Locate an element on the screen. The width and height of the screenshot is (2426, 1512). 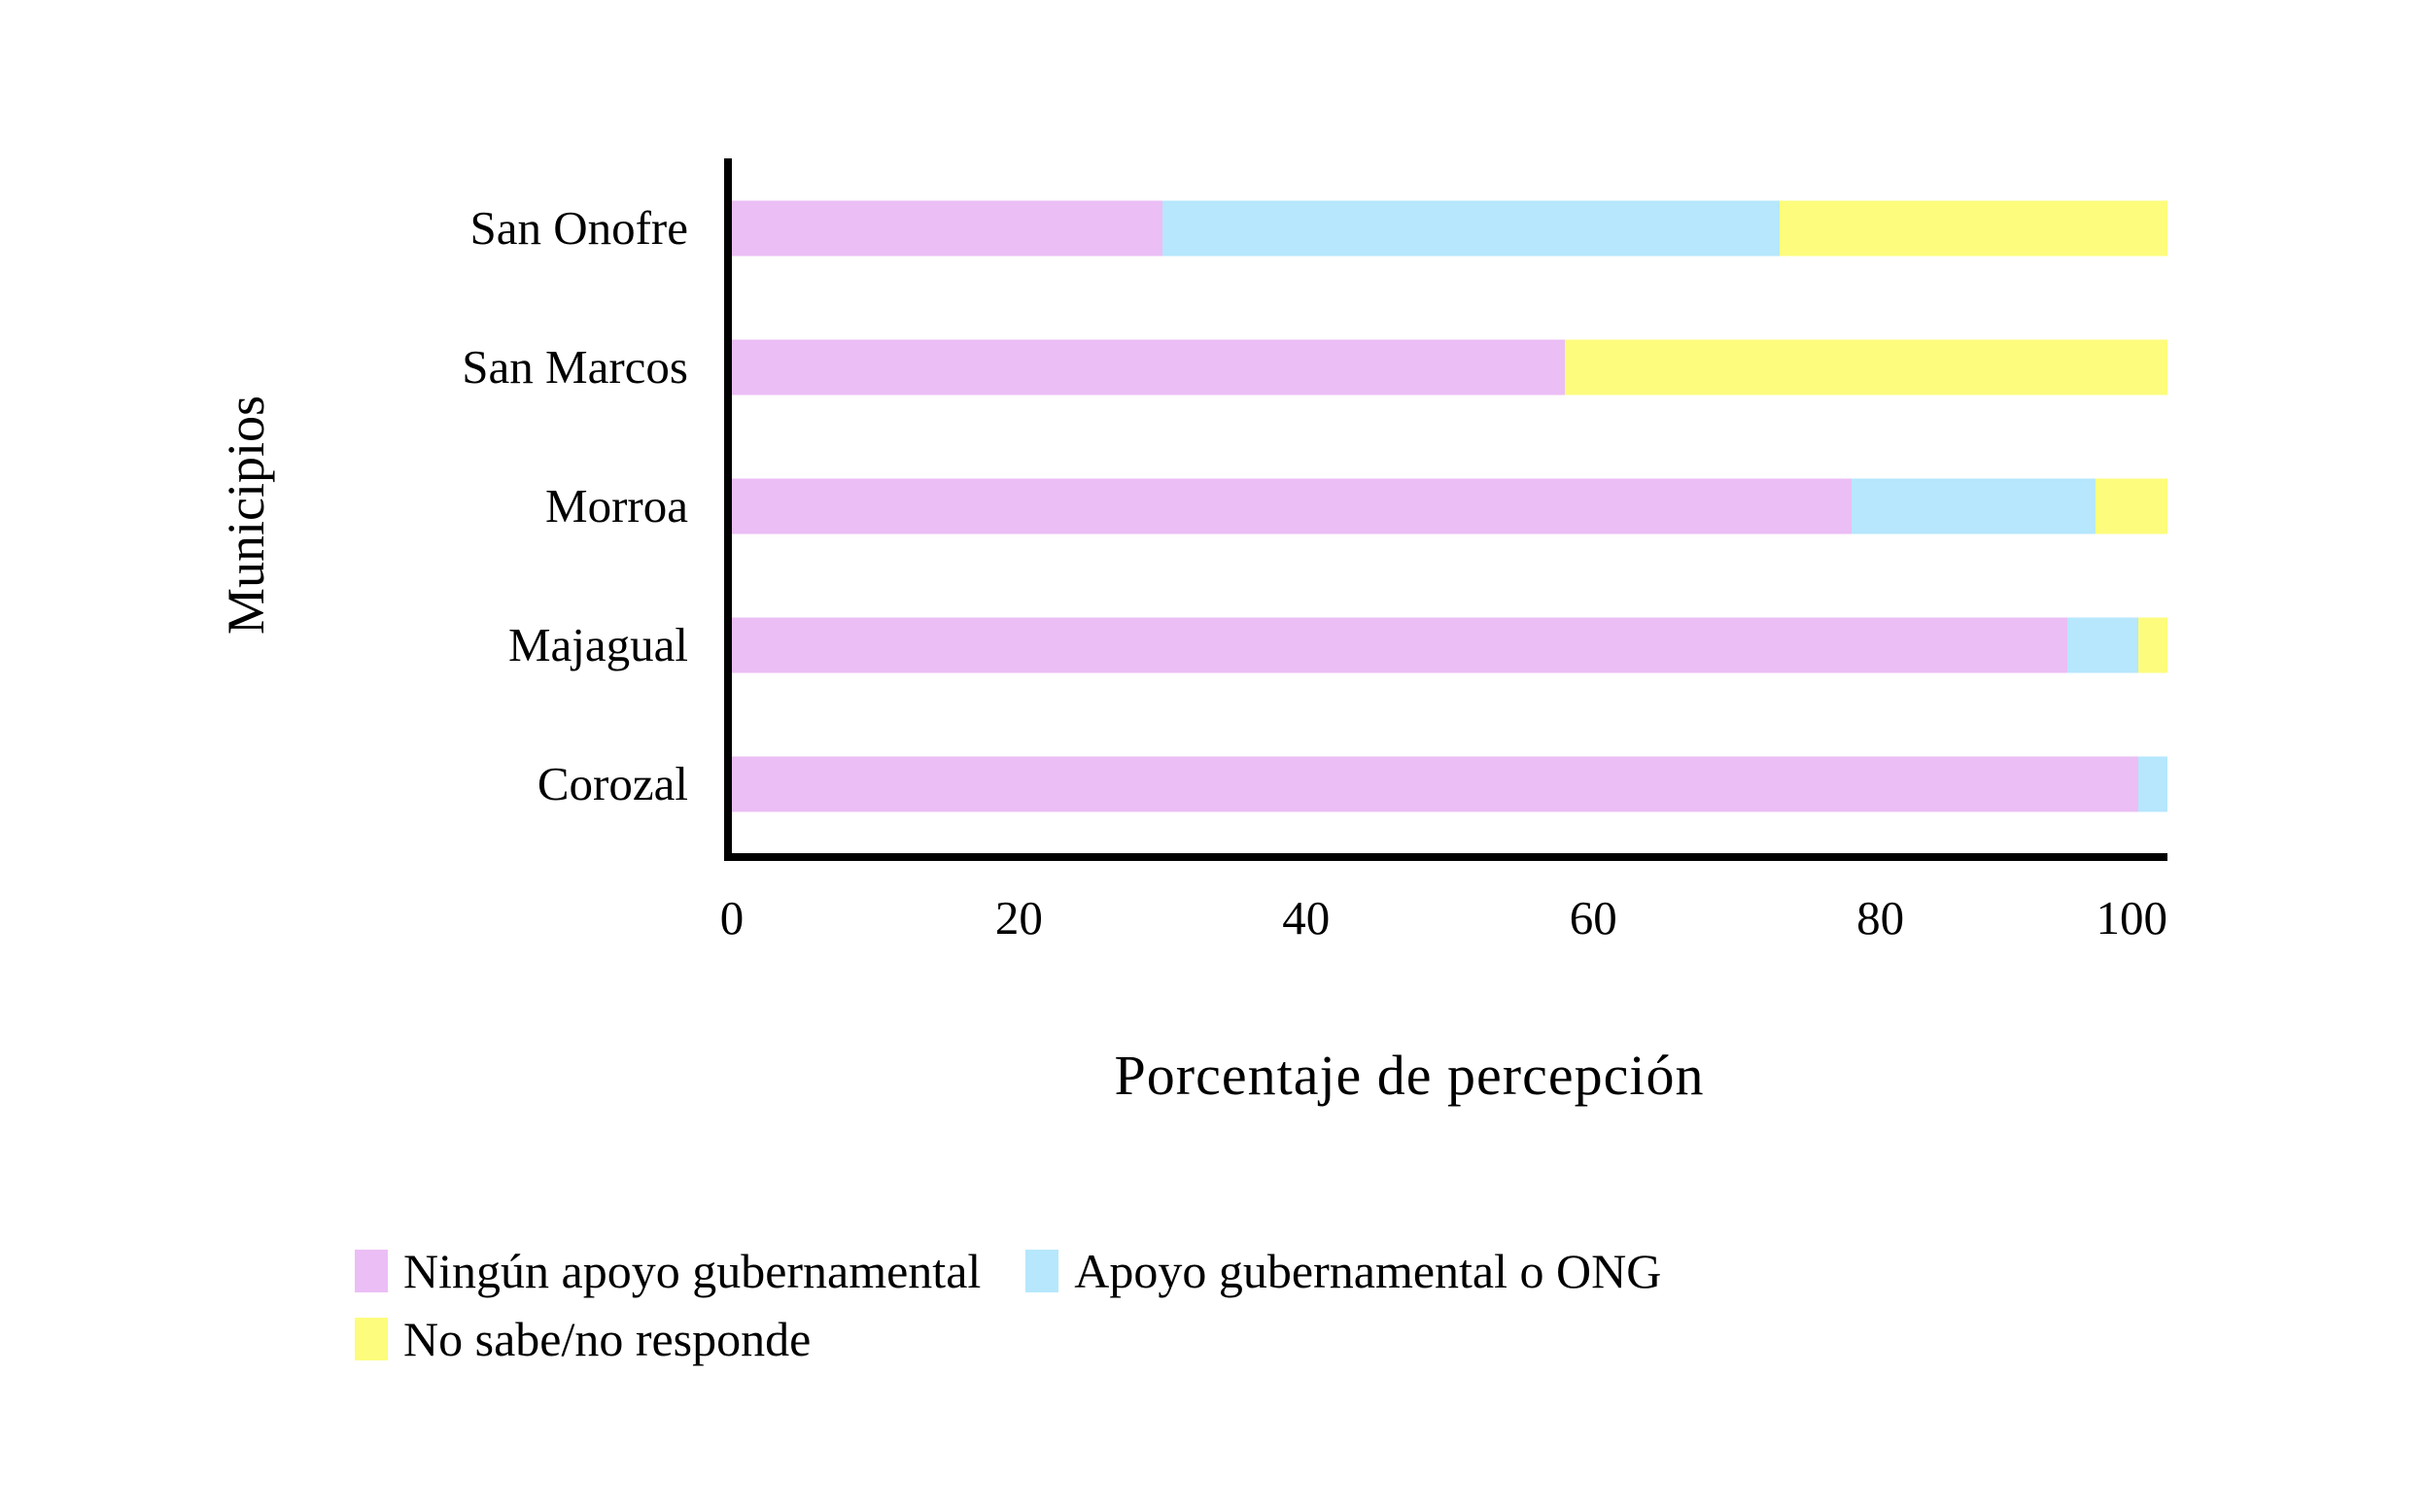
legend-label: Ningún apoyo gubernamental is located at coordinates (692, 1271).